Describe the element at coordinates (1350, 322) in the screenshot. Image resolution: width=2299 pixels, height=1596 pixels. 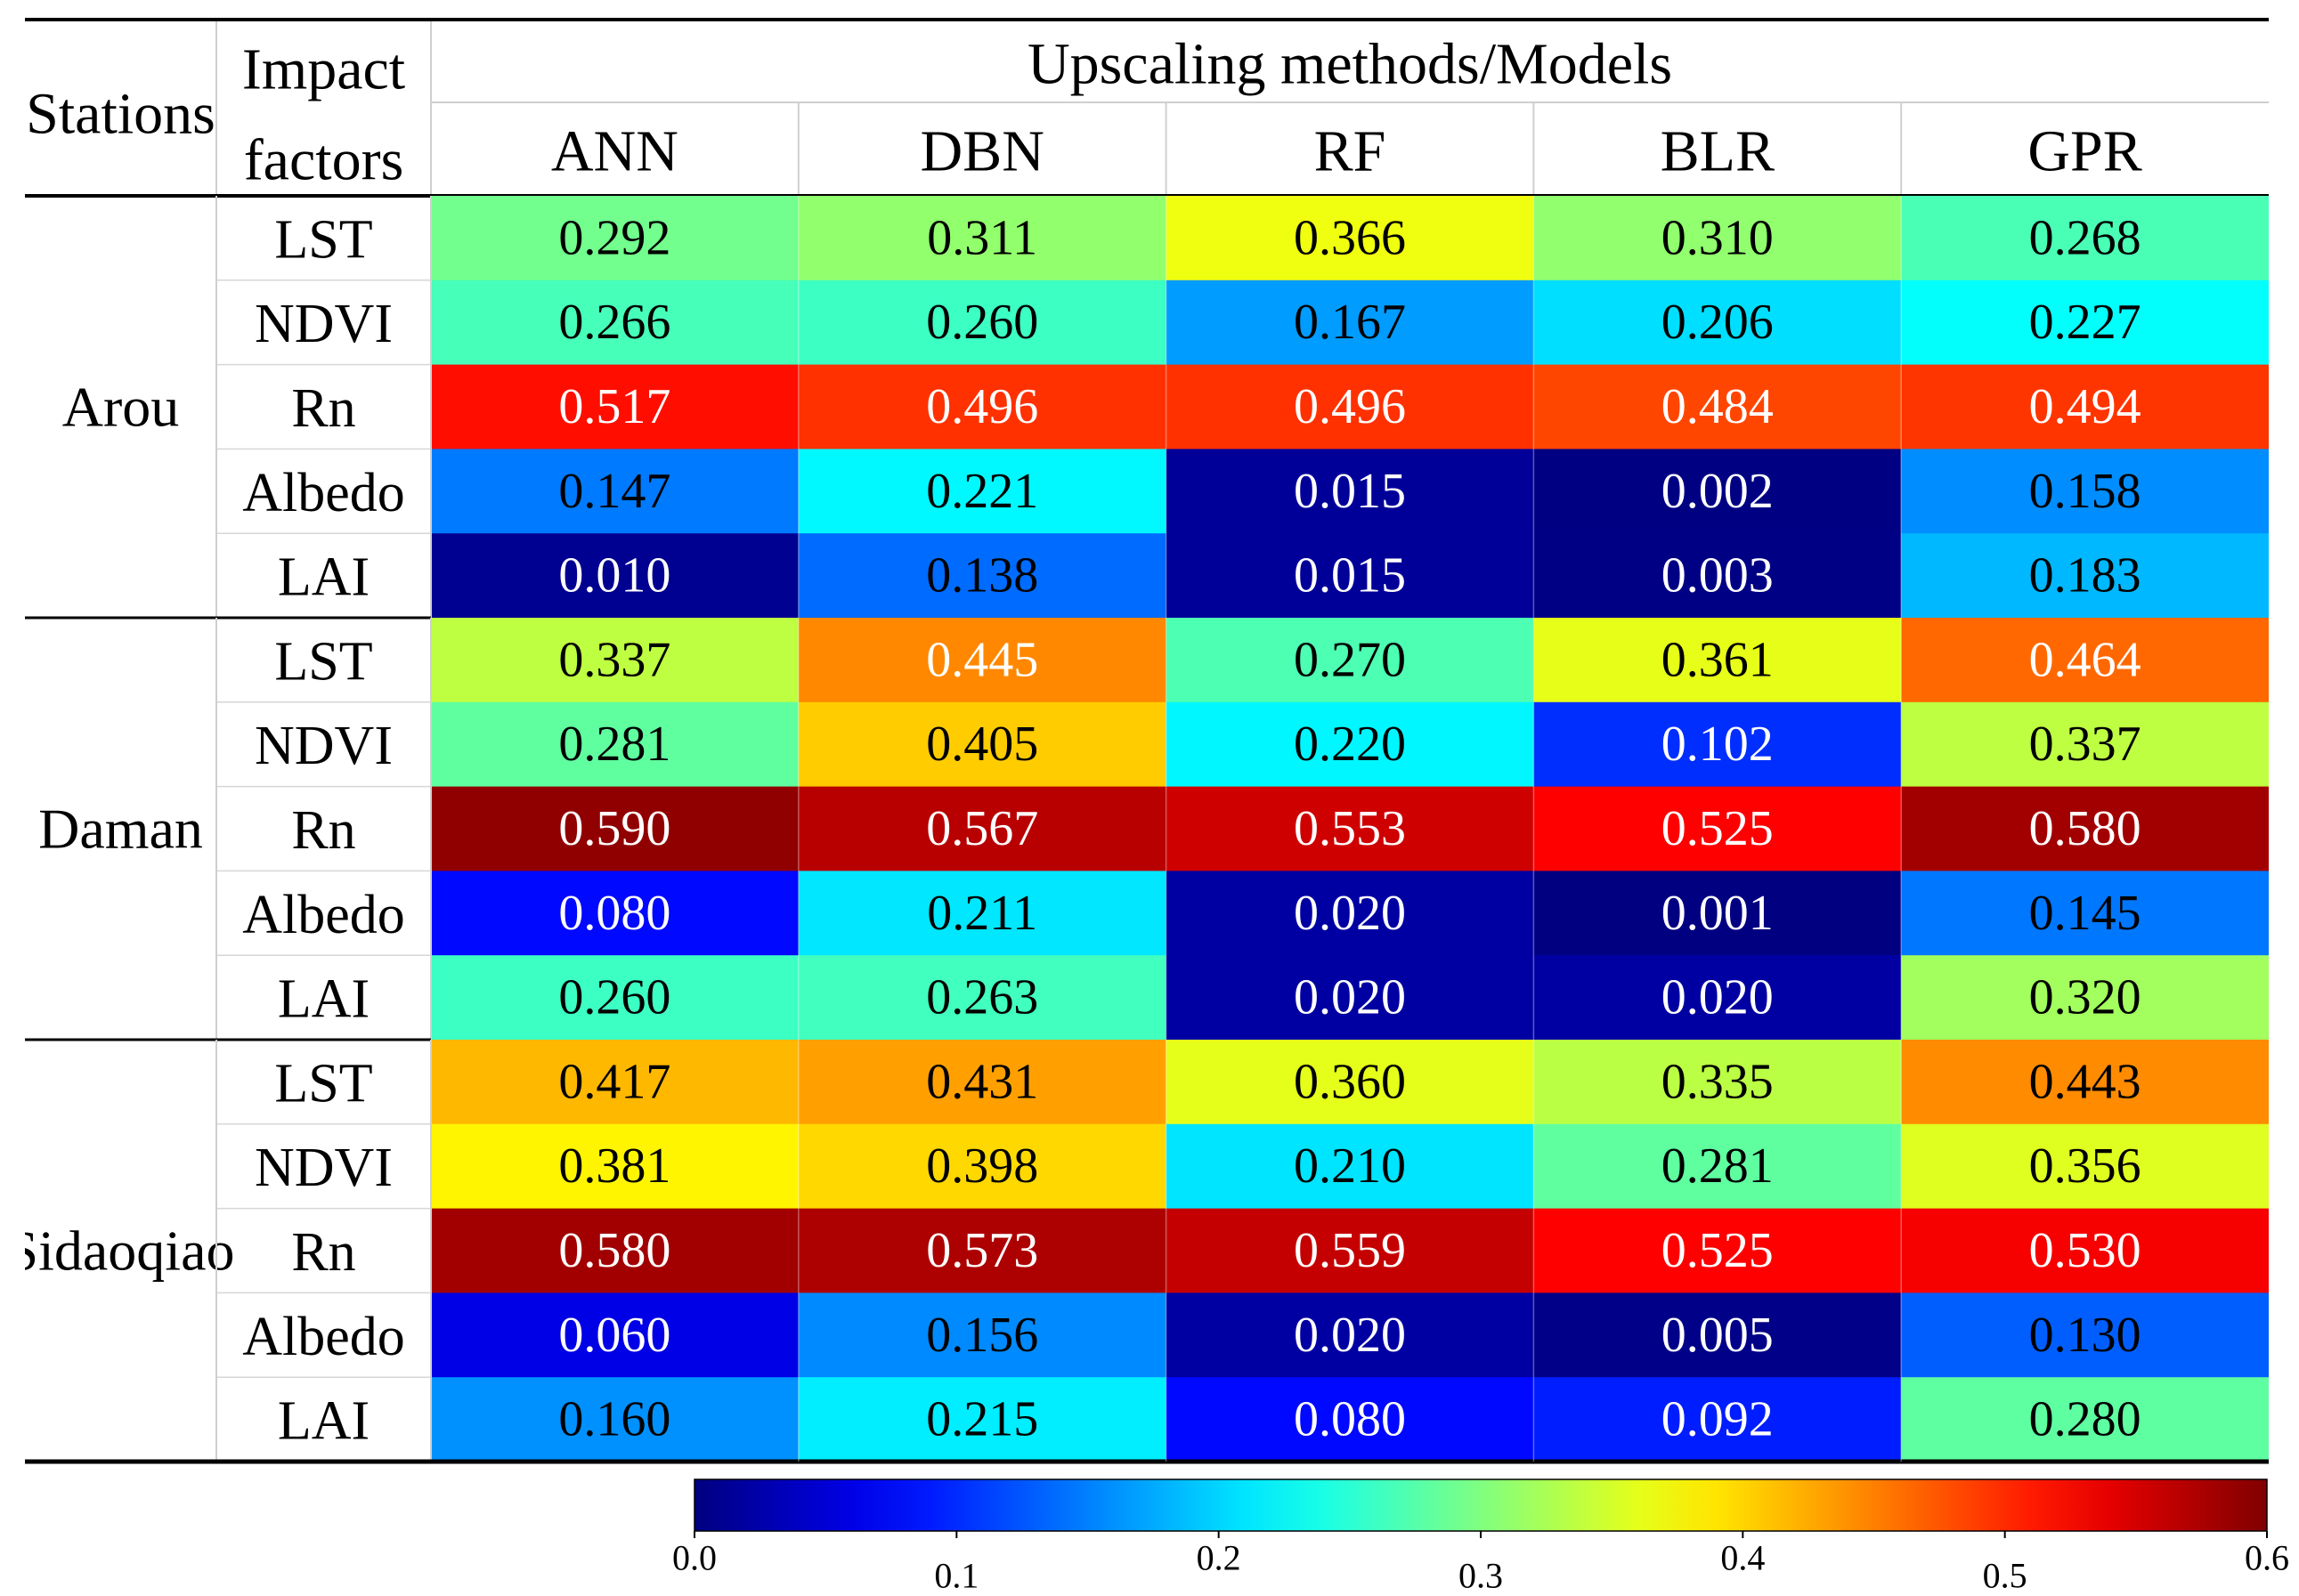
I see `cell-value: 0.167` at that location.